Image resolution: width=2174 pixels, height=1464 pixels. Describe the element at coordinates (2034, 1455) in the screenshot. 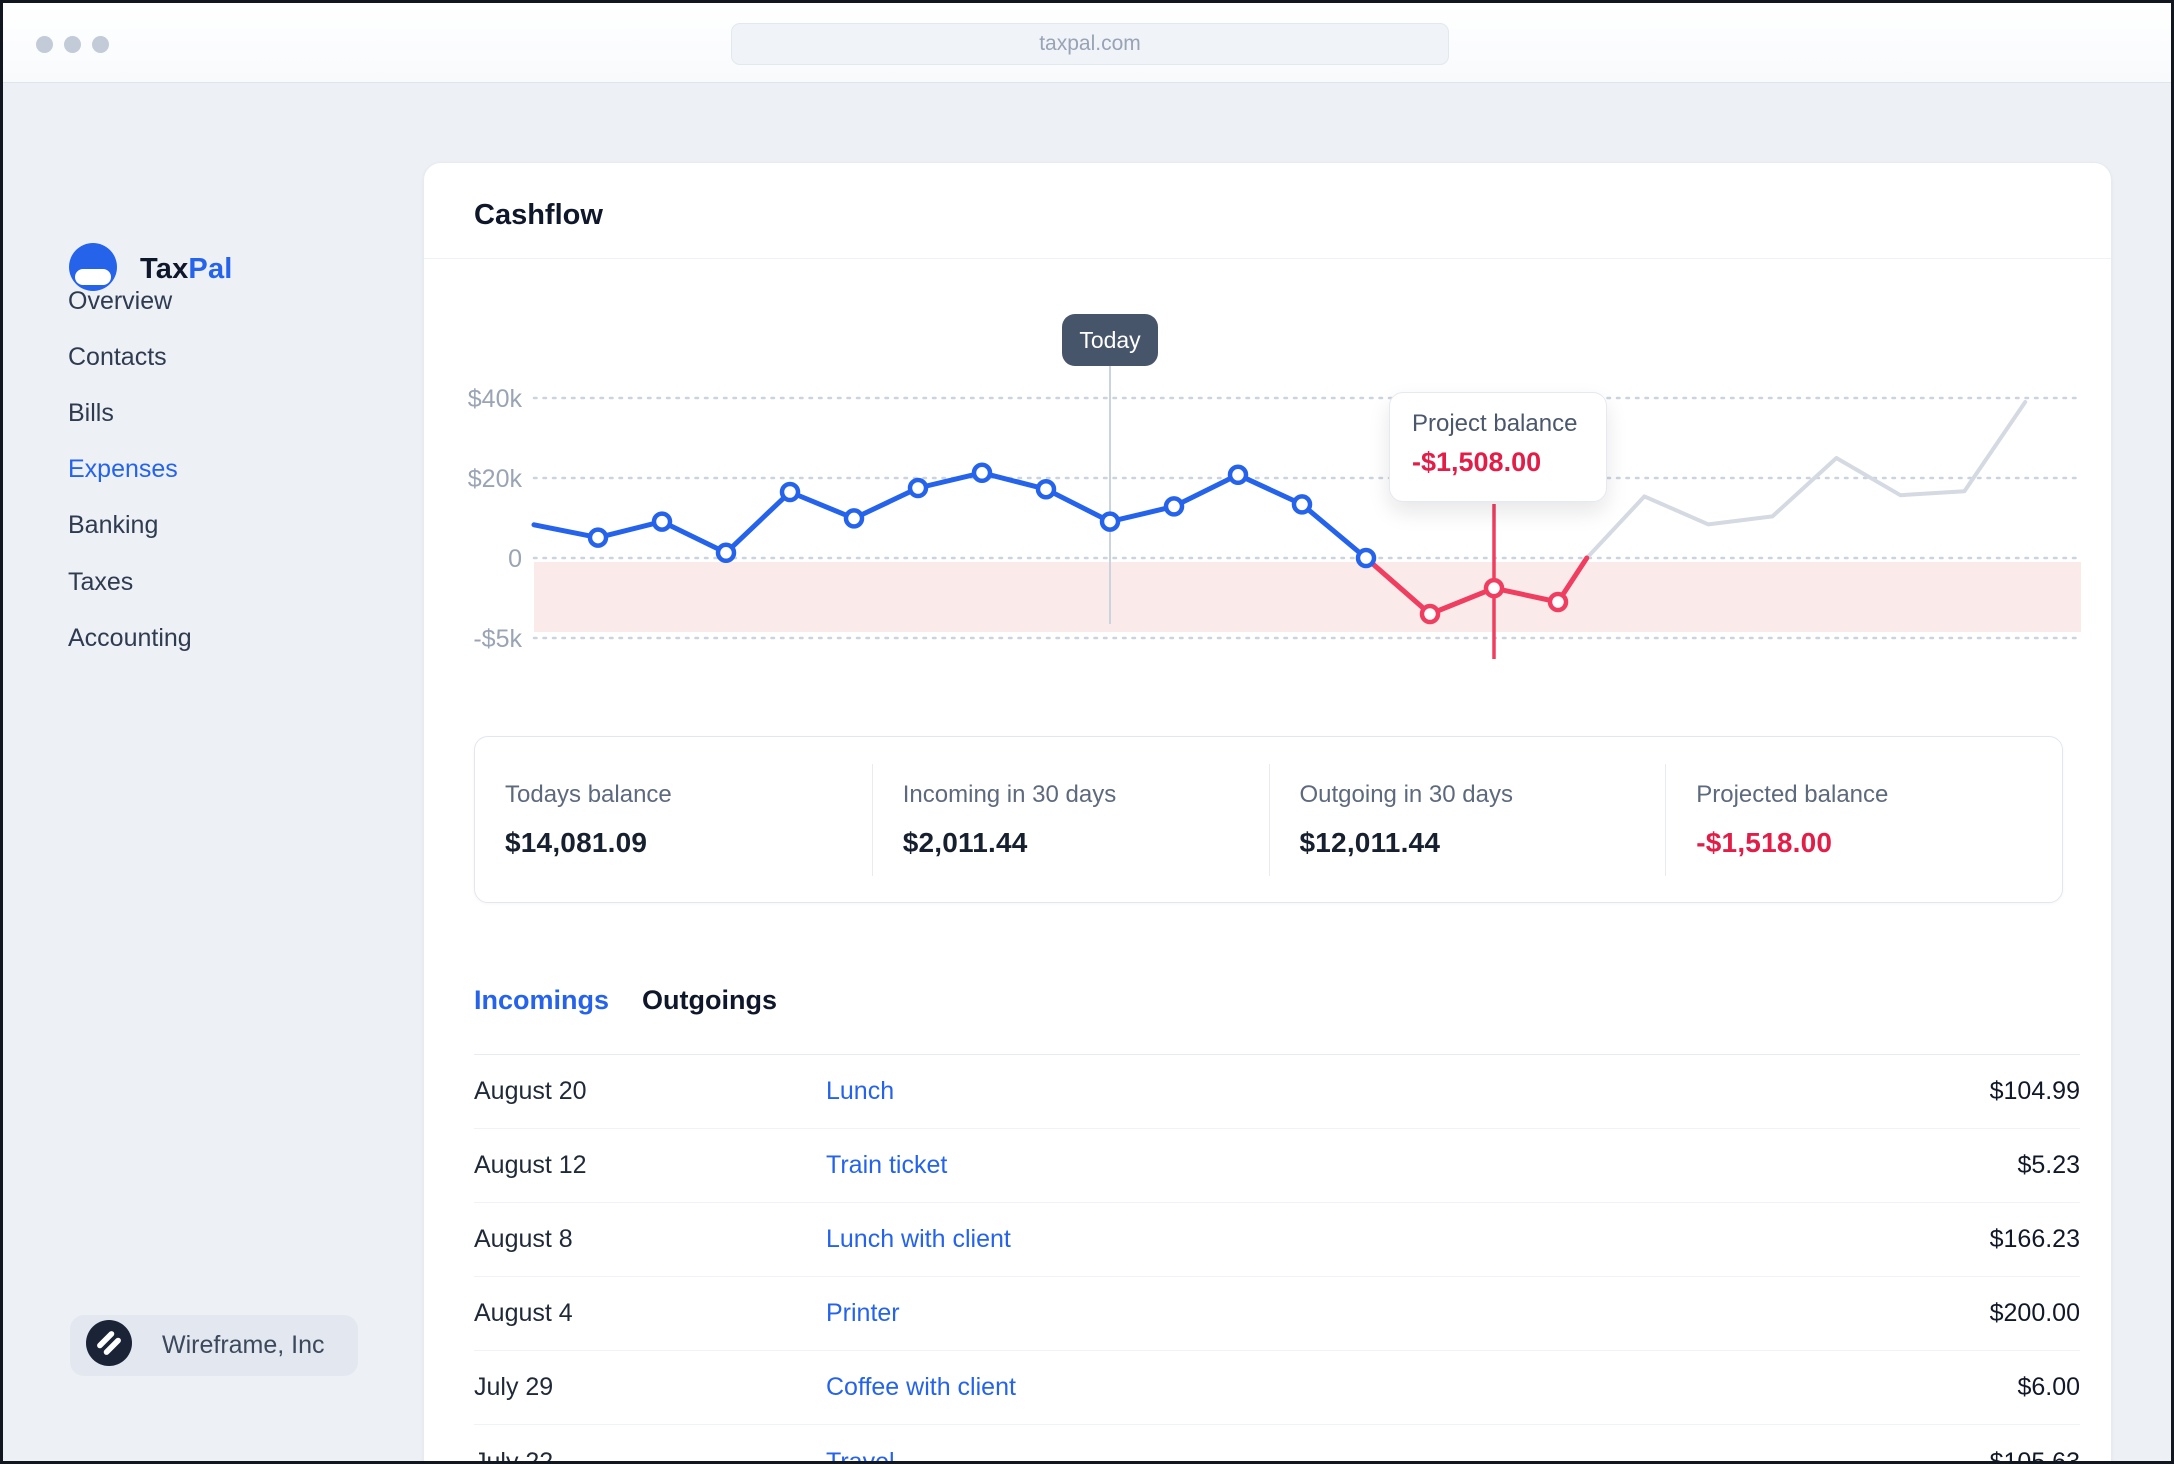

I see `tx-amount: $105.63` at that location.